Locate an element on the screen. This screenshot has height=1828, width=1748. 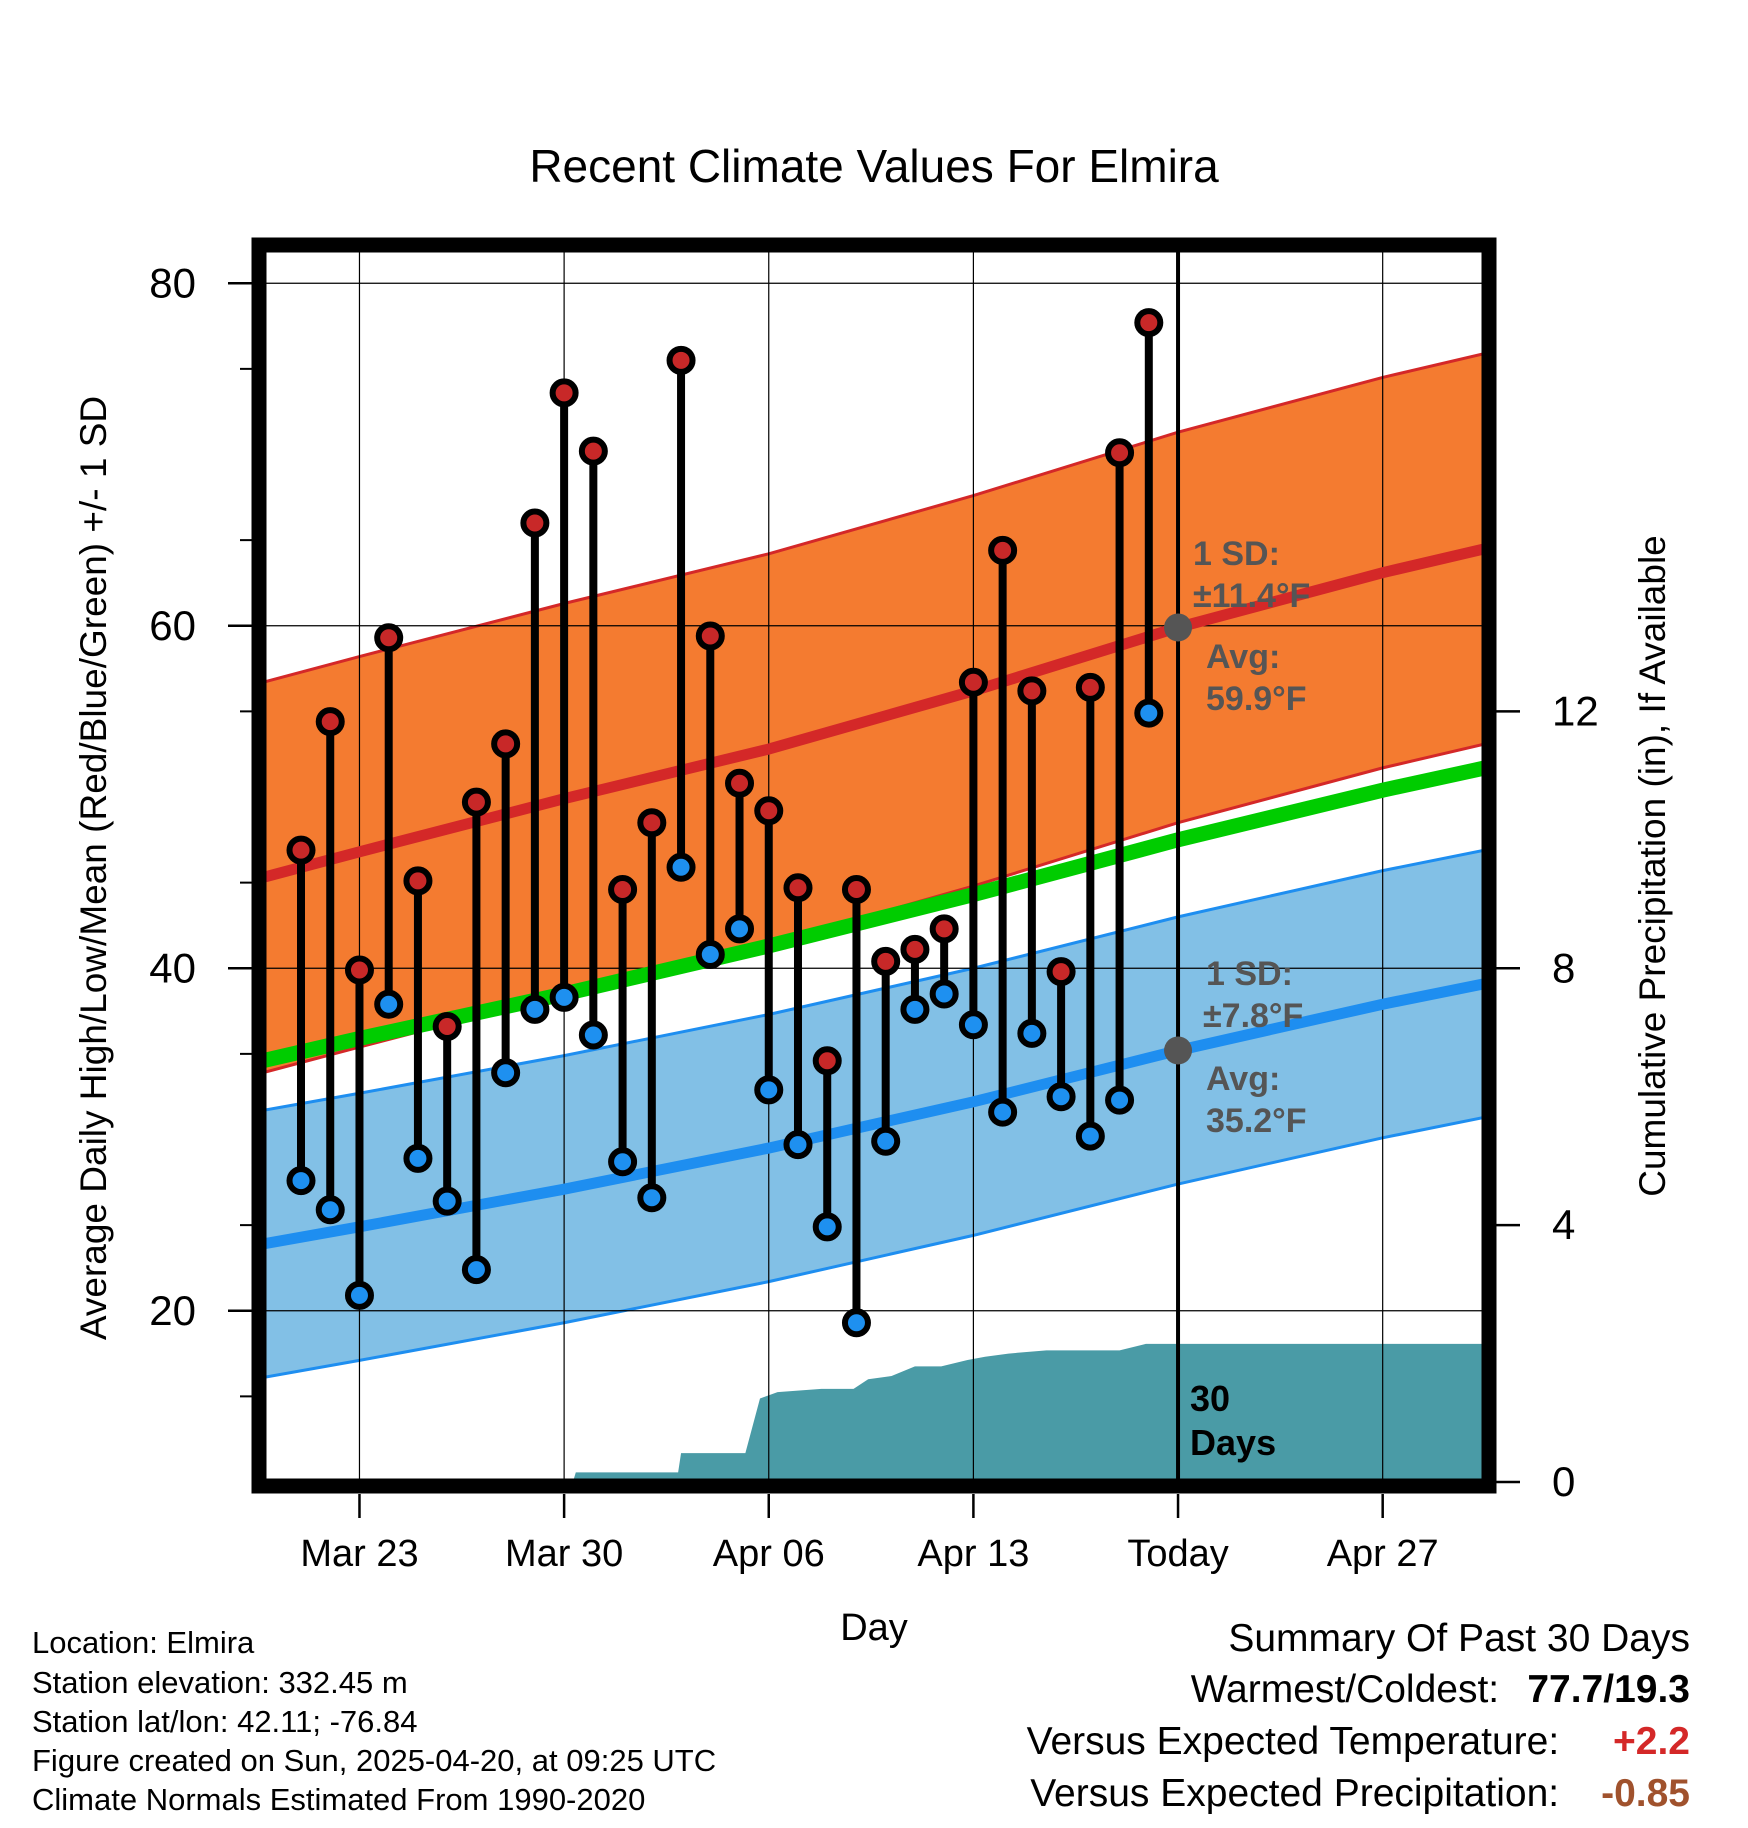
x-tick-label: Today is located at coordinates (1177, 1554).